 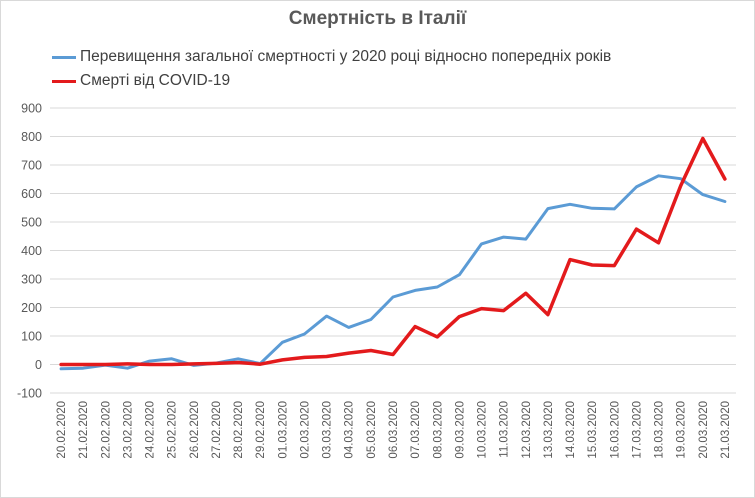 I want to click on x-tick-label: 11.03.2020, so click(x=505, y=429).